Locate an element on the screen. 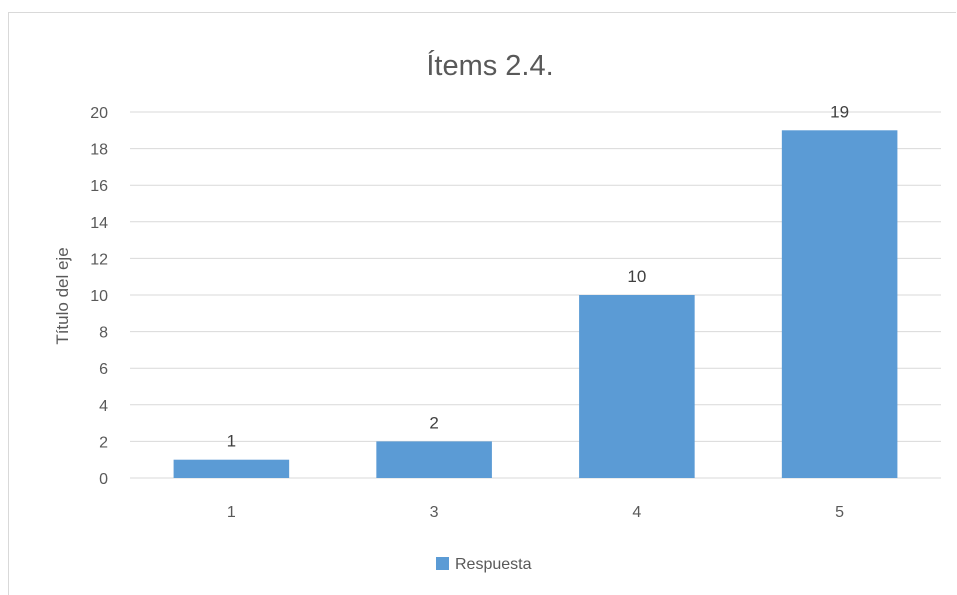  y-tick-label: 10 is located at coordinates (99, 296).